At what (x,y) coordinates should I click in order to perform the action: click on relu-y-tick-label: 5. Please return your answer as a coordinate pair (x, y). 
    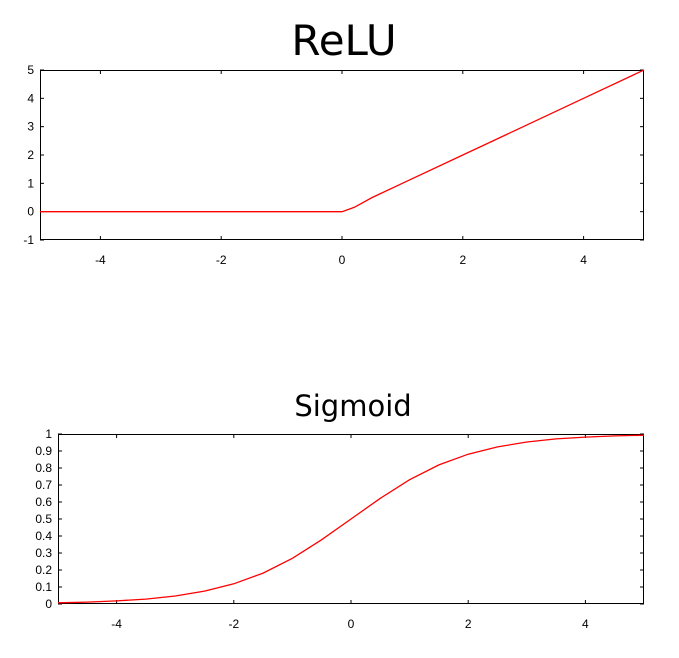
    Looking at the image, I should click on (30, 70).